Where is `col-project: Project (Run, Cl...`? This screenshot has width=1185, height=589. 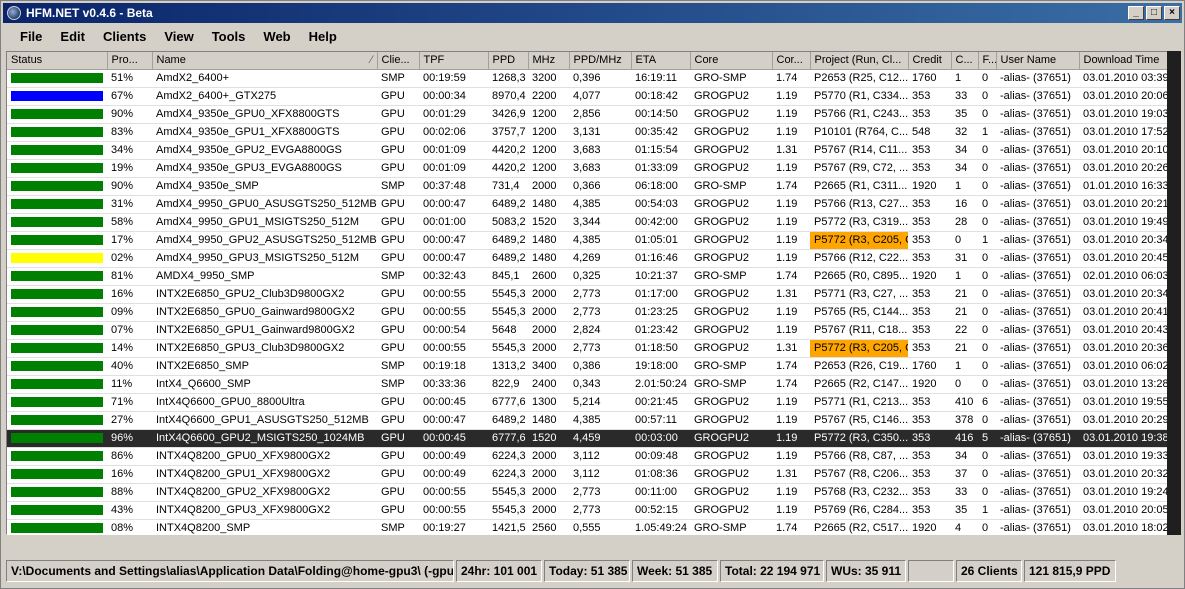 col-project: Project (Run, Cl... is located at coordinates (859, 61).